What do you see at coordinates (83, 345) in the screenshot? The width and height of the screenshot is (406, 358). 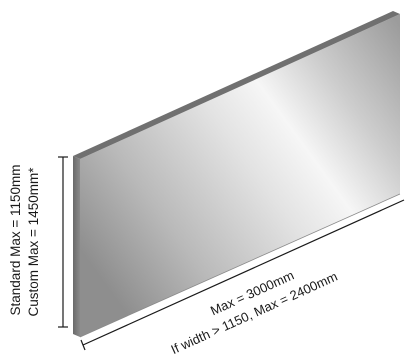 I see `width-dimension-tick-left` at bounding box center [83, 345].